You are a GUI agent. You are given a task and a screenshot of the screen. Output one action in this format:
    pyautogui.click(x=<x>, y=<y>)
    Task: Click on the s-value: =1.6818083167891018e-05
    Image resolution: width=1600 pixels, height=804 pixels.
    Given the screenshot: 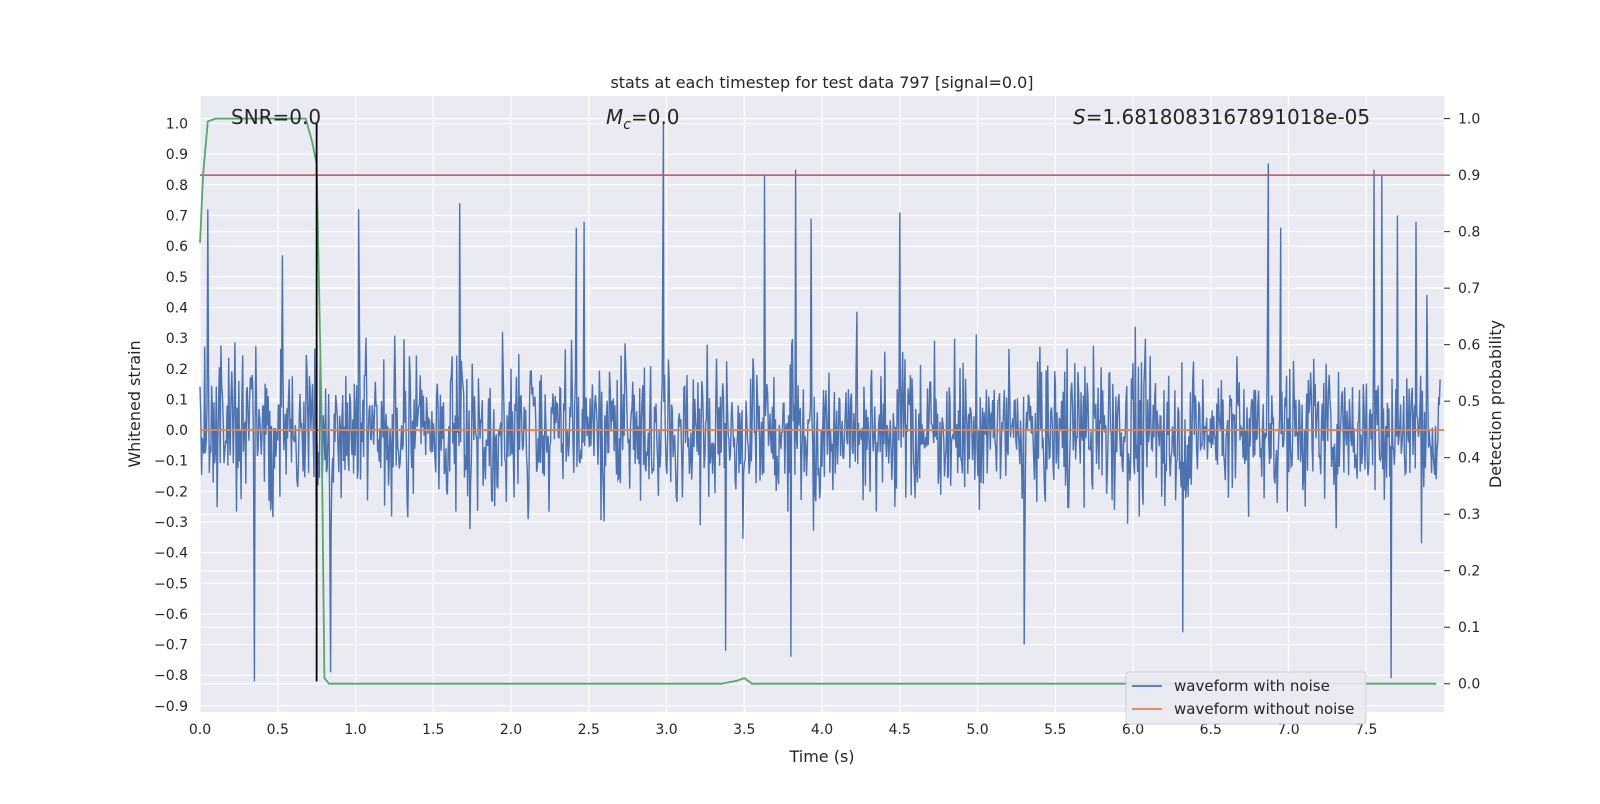 What is the action you would take?
    pyautogui.click(x=1228, y=117)
    